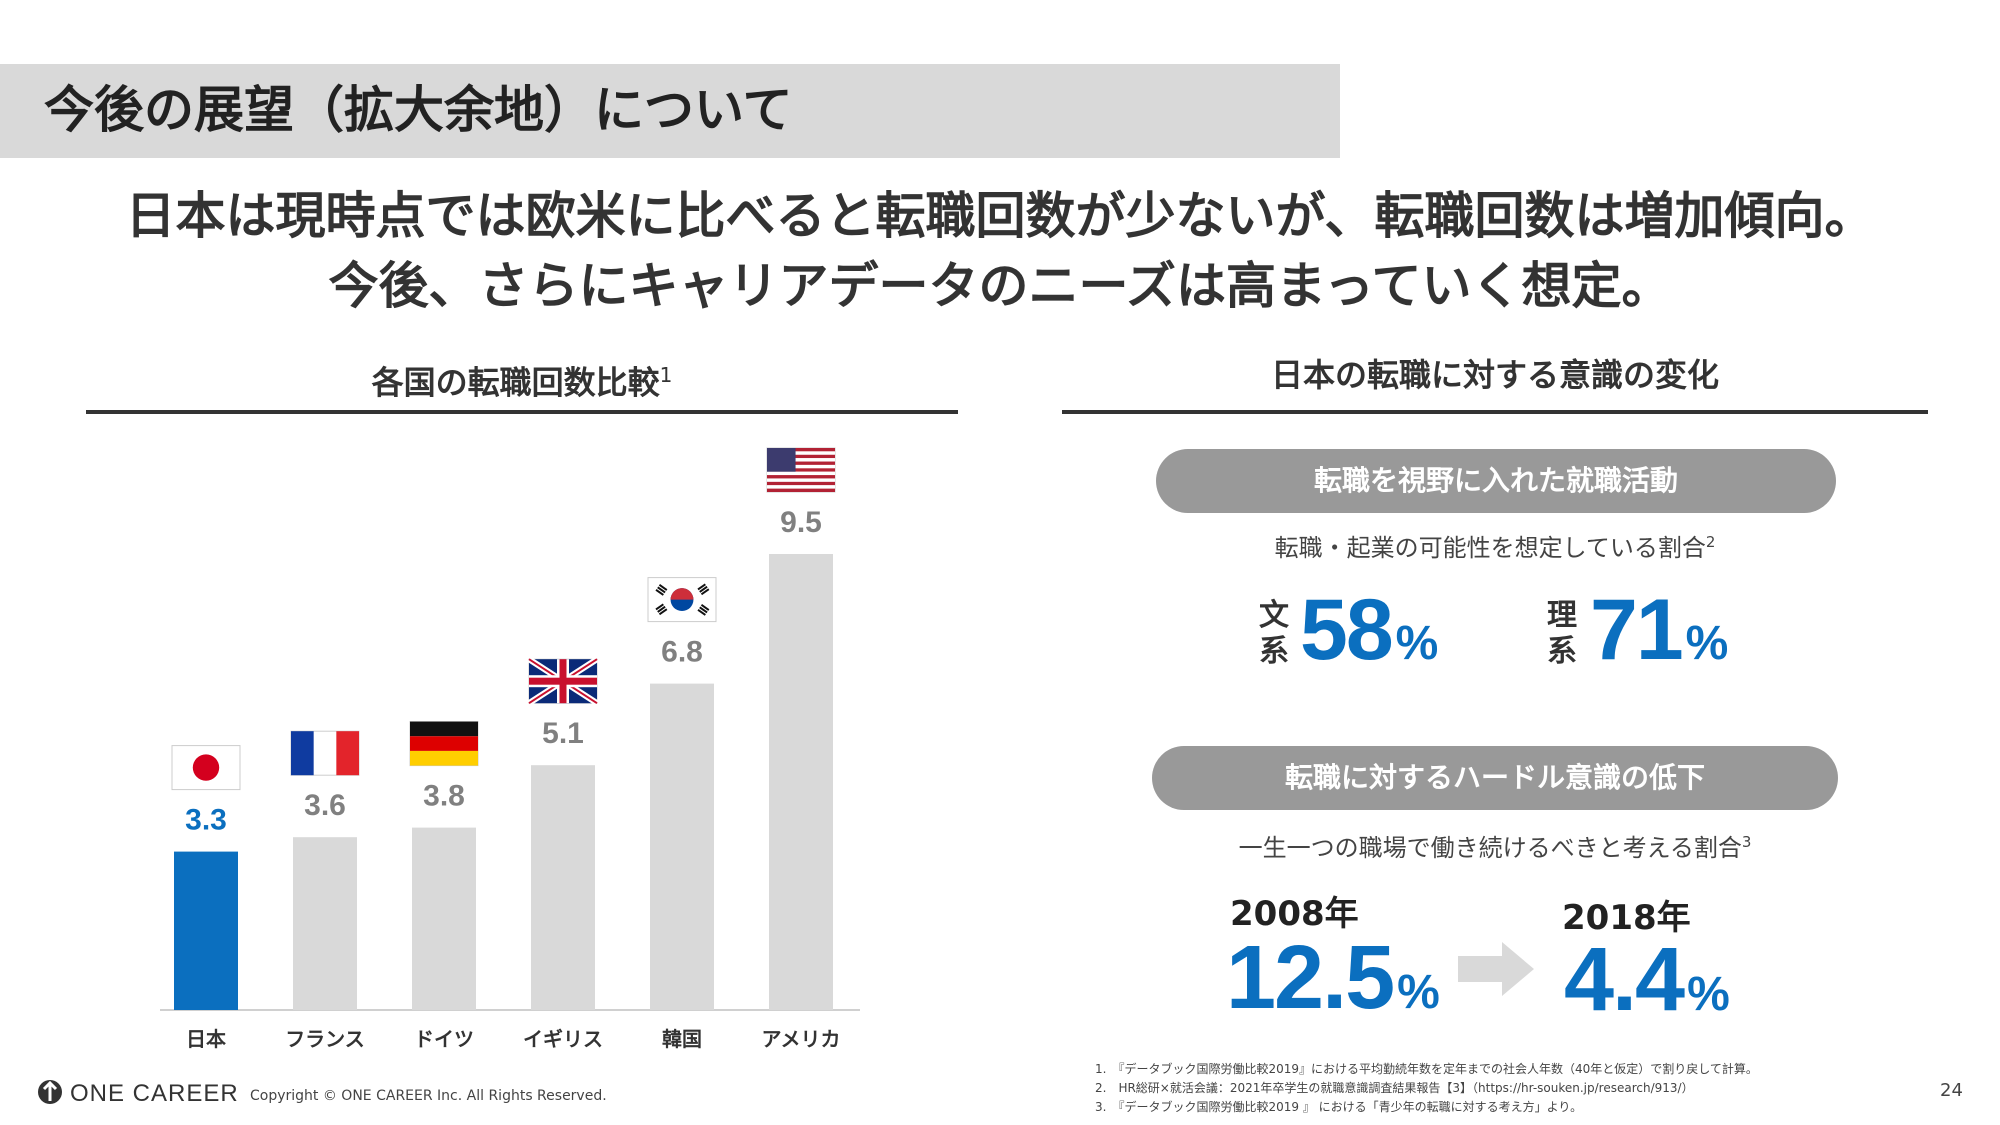 This screenshot has width=2000, height=1125. I want to click on humanities-value: 58, so click(1347, 630).